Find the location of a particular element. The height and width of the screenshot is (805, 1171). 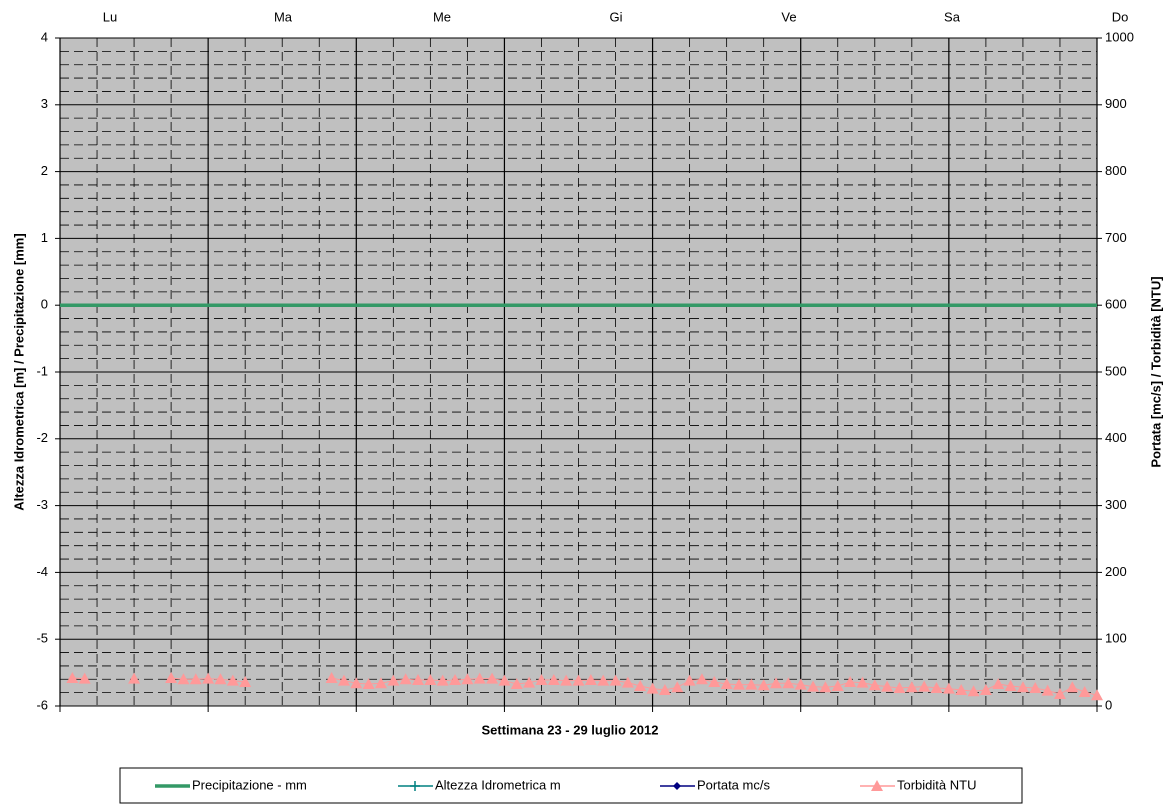

y2-tick-label: 700 is located at coordinates (1116, 237).